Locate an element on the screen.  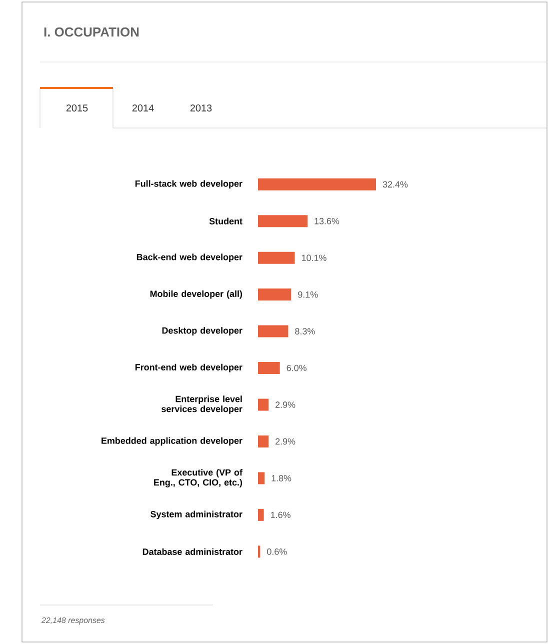
data-label: 1.8% is located at coordinates (282, 478).